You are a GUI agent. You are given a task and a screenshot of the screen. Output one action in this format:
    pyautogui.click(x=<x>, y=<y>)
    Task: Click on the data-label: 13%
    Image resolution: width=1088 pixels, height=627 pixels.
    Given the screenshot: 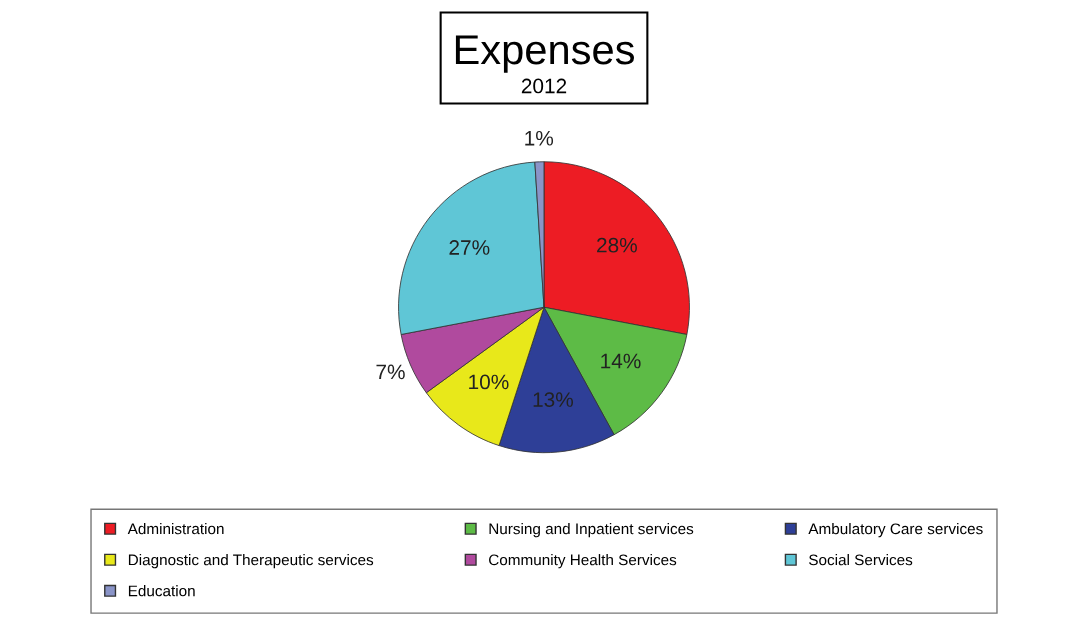 What is the action you would take?
    pyautogui.click(x=553, y=399)
    